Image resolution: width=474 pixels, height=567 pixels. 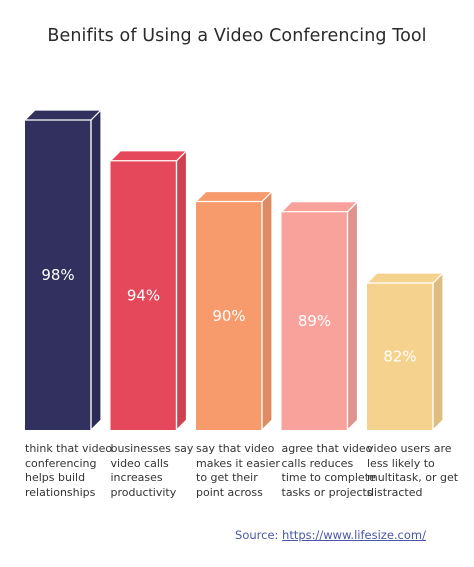 What do you see at coordinates (259, 535) in the screenshot?
I see `source-prefix: Source:` at bounding box center [259, 535].